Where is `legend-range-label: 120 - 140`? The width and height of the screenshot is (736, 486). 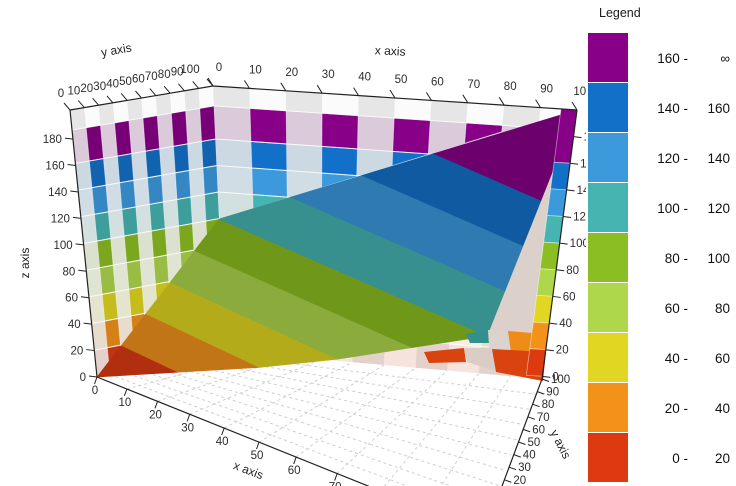 legend-range-label: 120 - 140 is located at coordinates (683, 158).